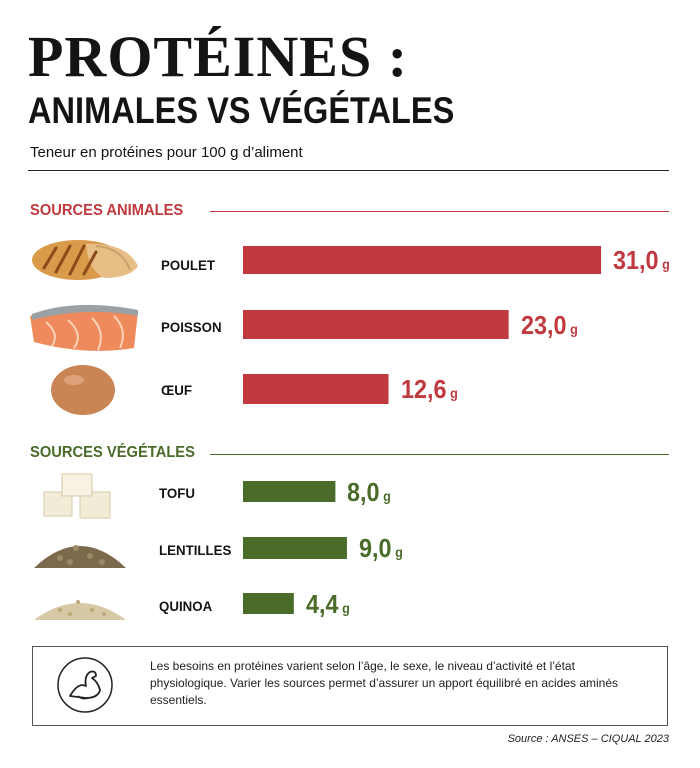  Describe the element at coordinates (188, 265) in the screenshot. I see `category-label-poulet: POULET` at that location.